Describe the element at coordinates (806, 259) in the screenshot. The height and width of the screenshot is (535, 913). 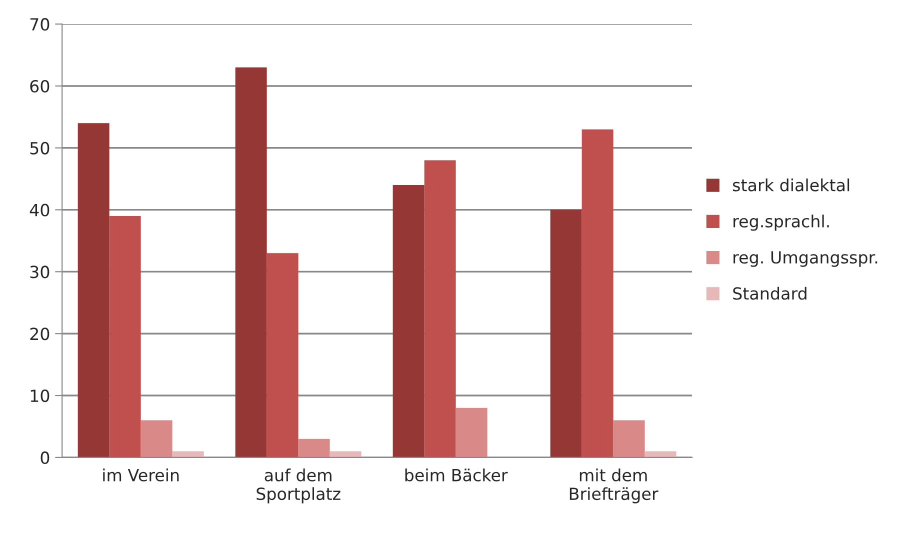
I see `legend-label: reg. Umgangsspr.` at that location.